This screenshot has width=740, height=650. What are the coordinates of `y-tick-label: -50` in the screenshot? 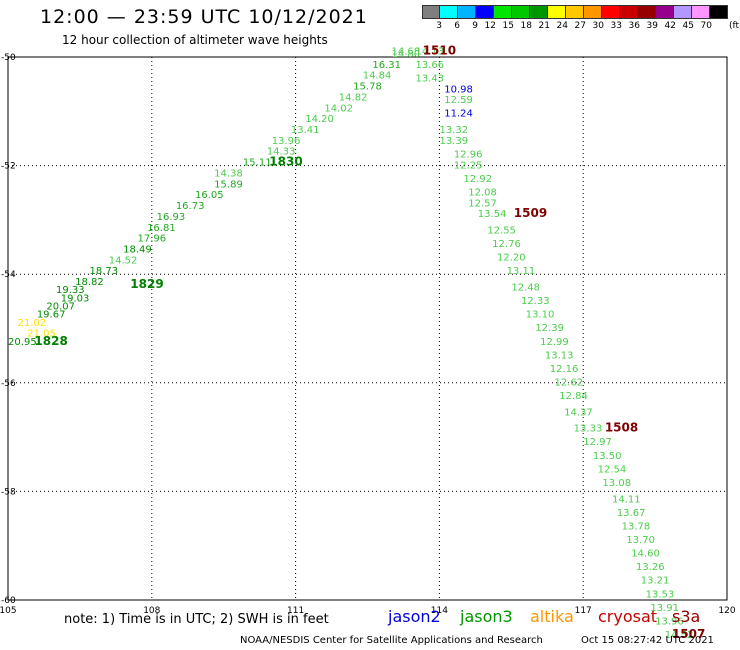 It's located at (8, 58).